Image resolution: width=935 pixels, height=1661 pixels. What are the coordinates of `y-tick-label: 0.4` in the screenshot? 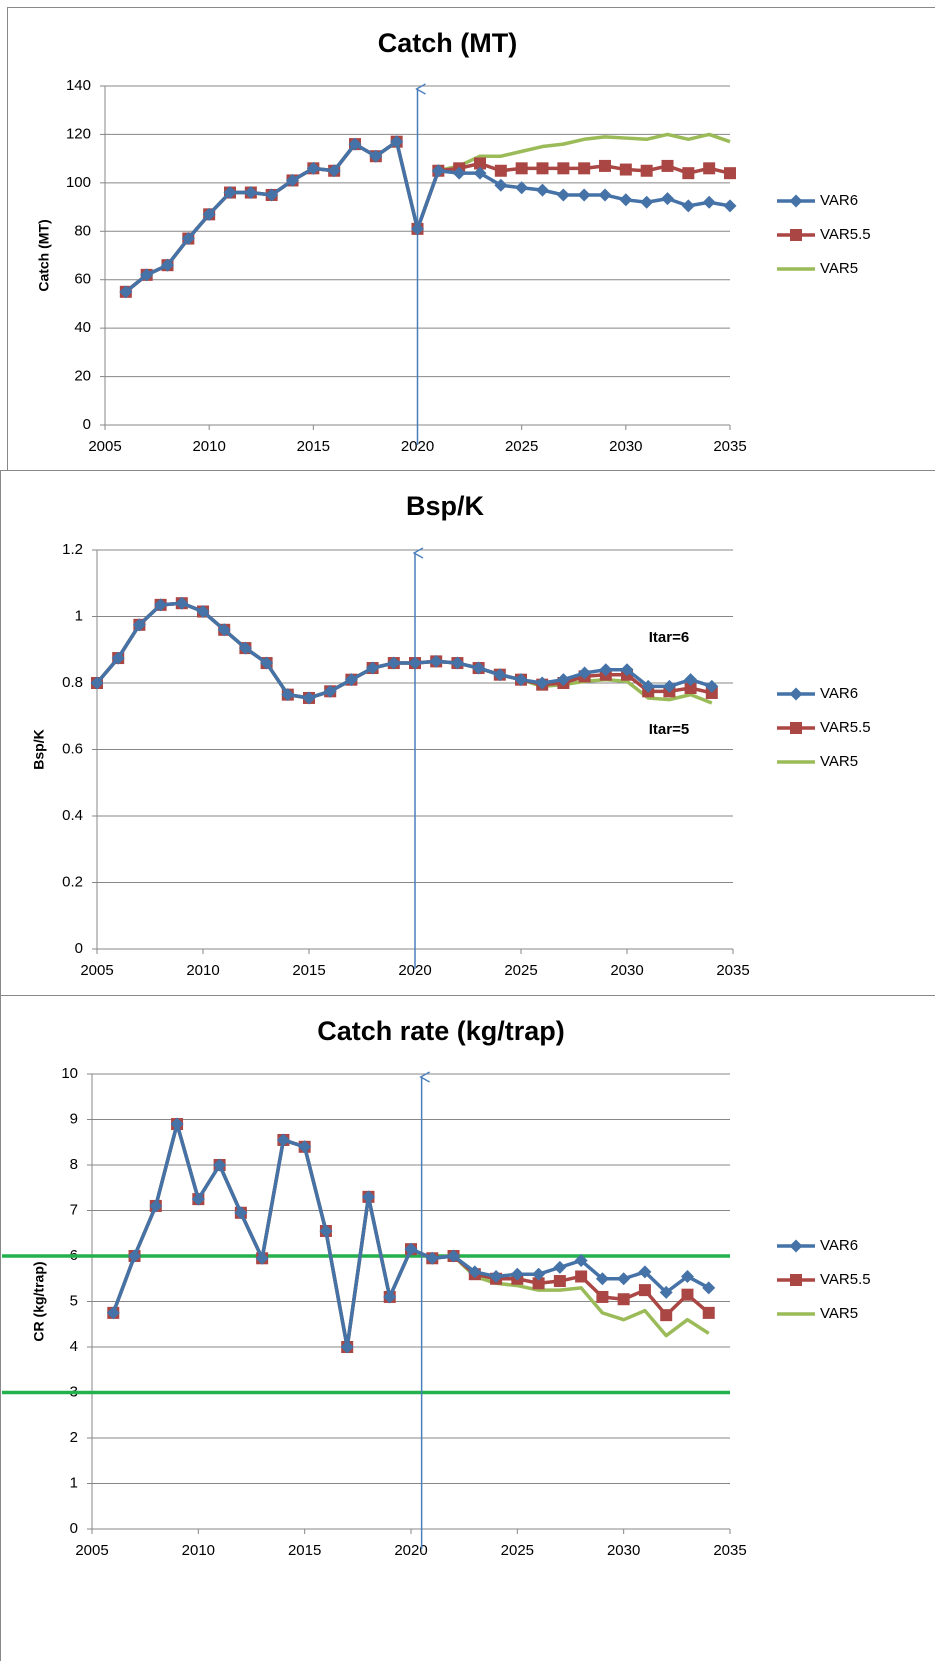 It's located at (72, 815).